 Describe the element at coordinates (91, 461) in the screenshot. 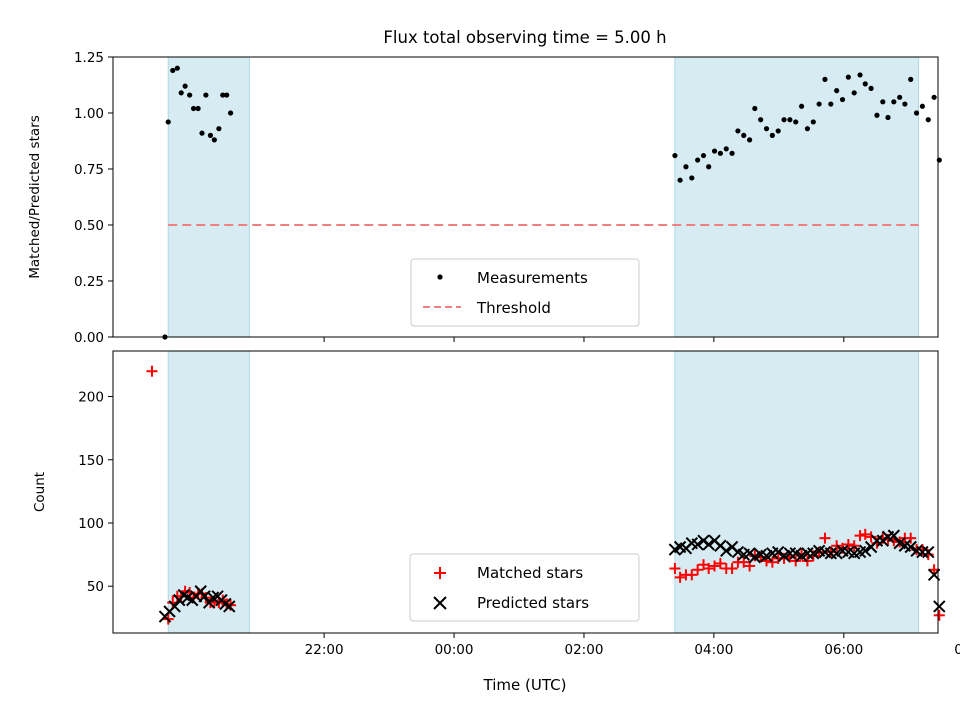

I see `y-tick-label: 150` at that location.